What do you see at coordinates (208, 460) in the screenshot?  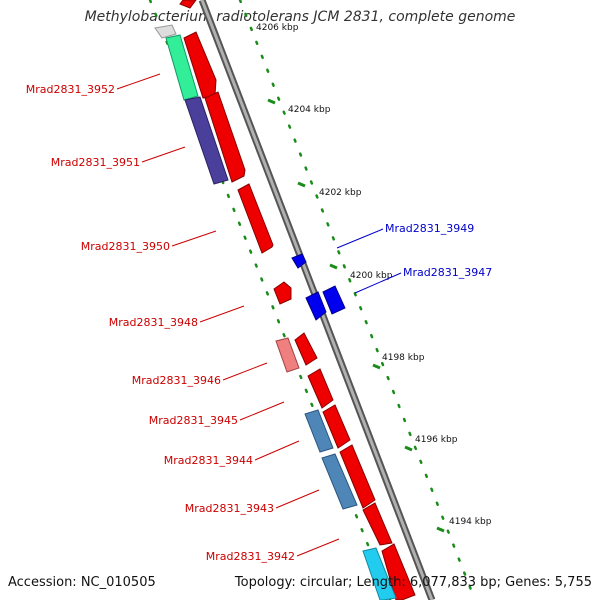 I see `gene-label: Mrad2831_3944` at bounding box center [208, 460].